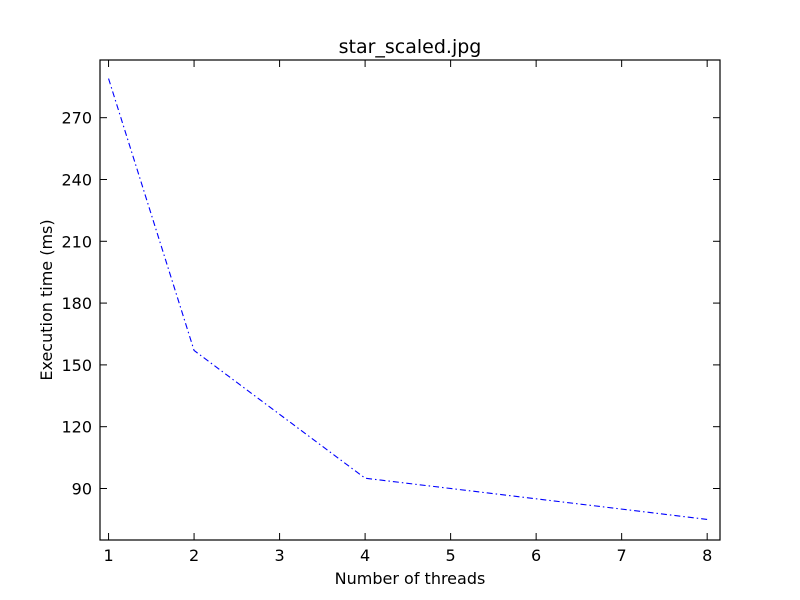  I want to click on x-tick-label: 7, so click(622, 555).